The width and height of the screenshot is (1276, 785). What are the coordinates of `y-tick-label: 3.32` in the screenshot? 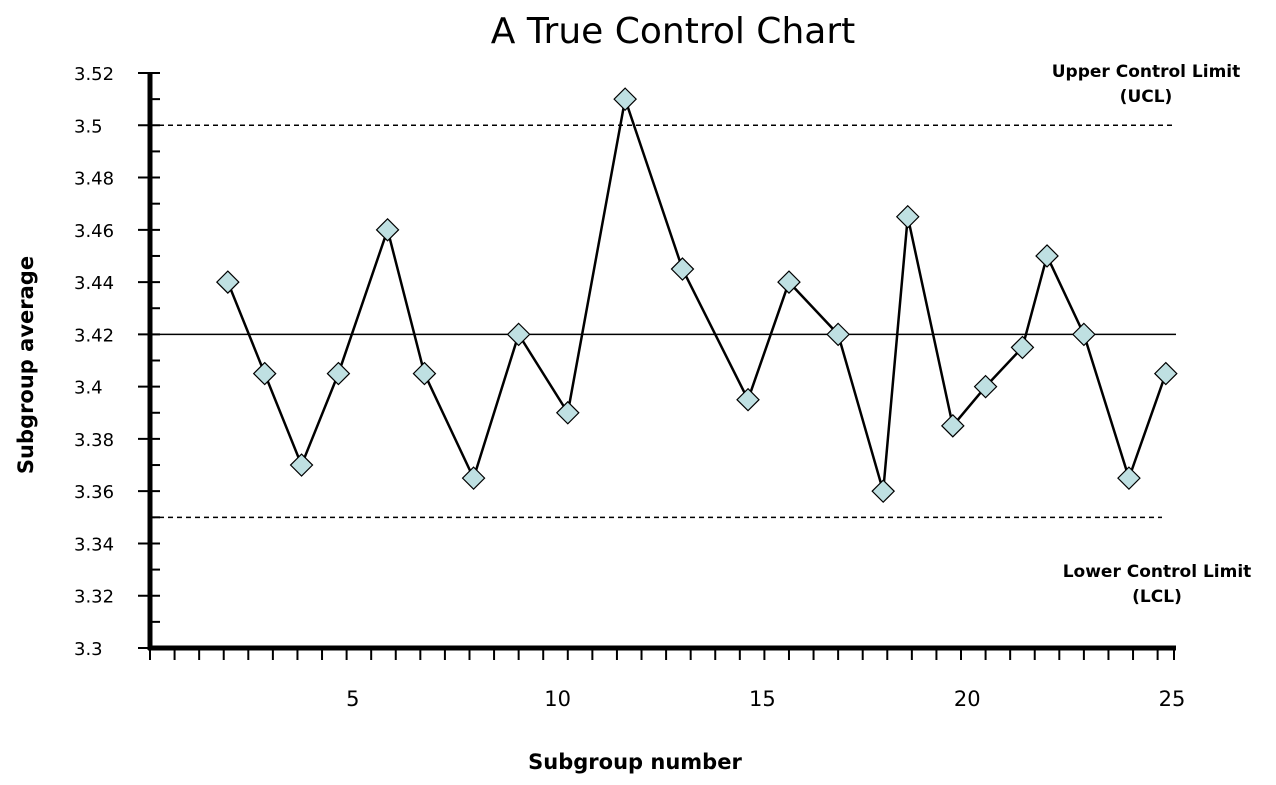 It's located at (94, 597).